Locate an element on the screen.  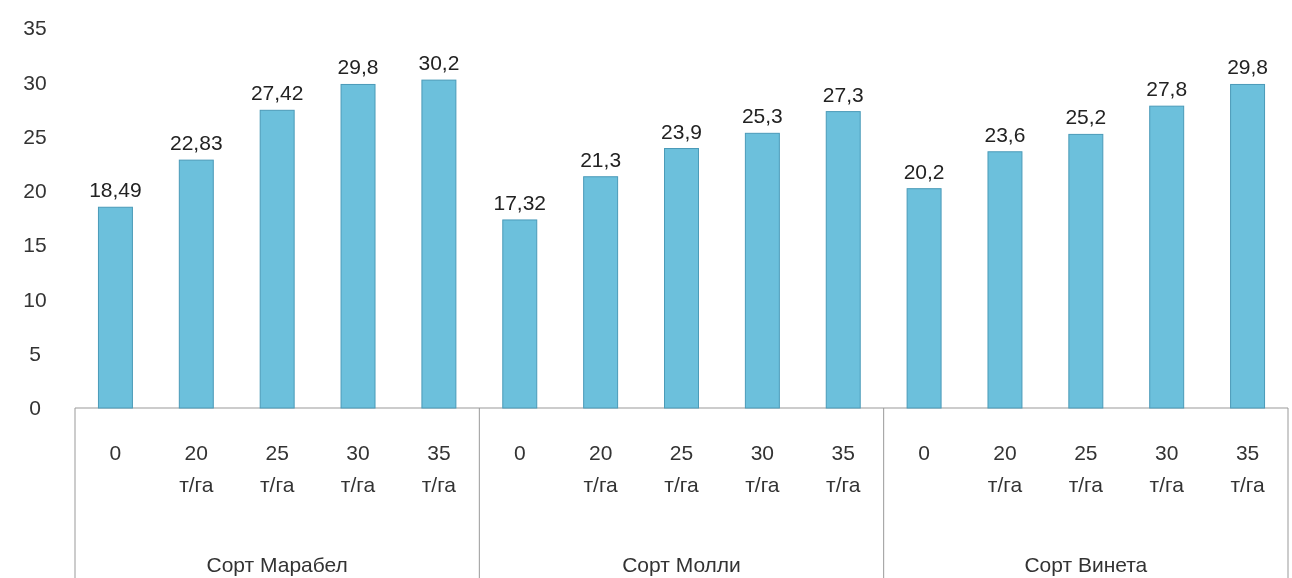
text: Сорт Марабел is located at coordinates (277, 564).